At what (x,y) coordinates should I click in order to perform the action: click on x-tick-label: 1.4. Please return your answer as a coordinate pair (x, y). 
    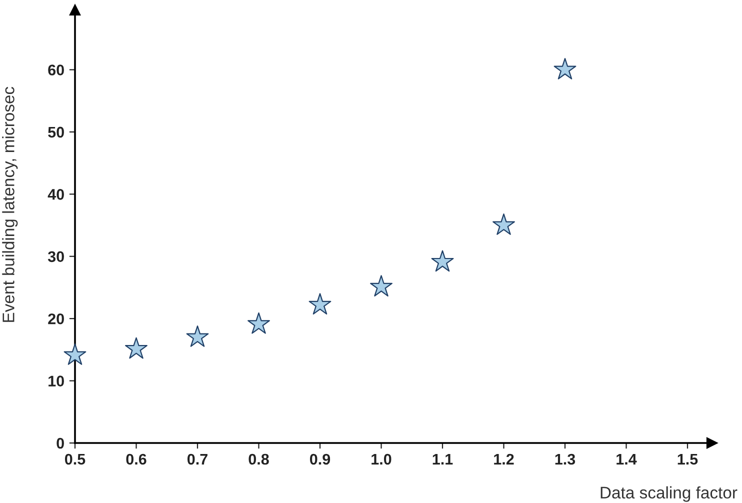
    Looking at the image, I should click on (626, 459).